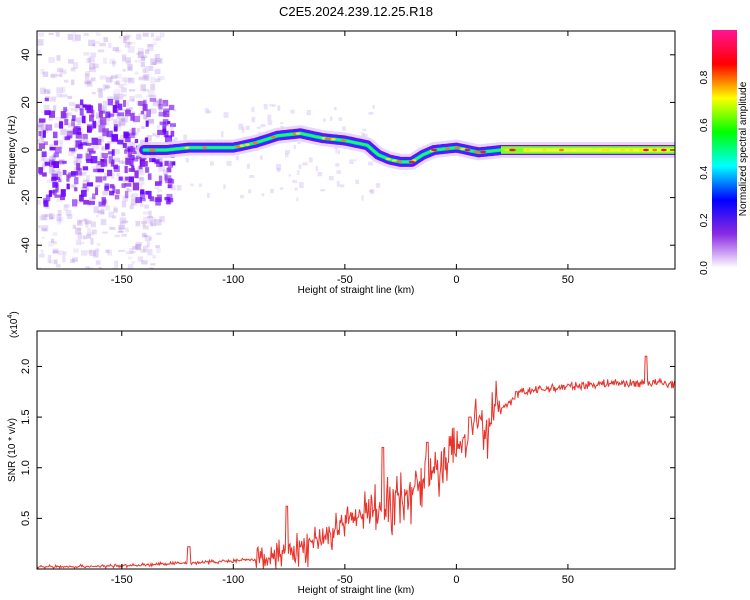  What do you see at coordinates (122, 280) in the screenshot?
I see `x-tick-label: -150` at bounding box center [122, 280].